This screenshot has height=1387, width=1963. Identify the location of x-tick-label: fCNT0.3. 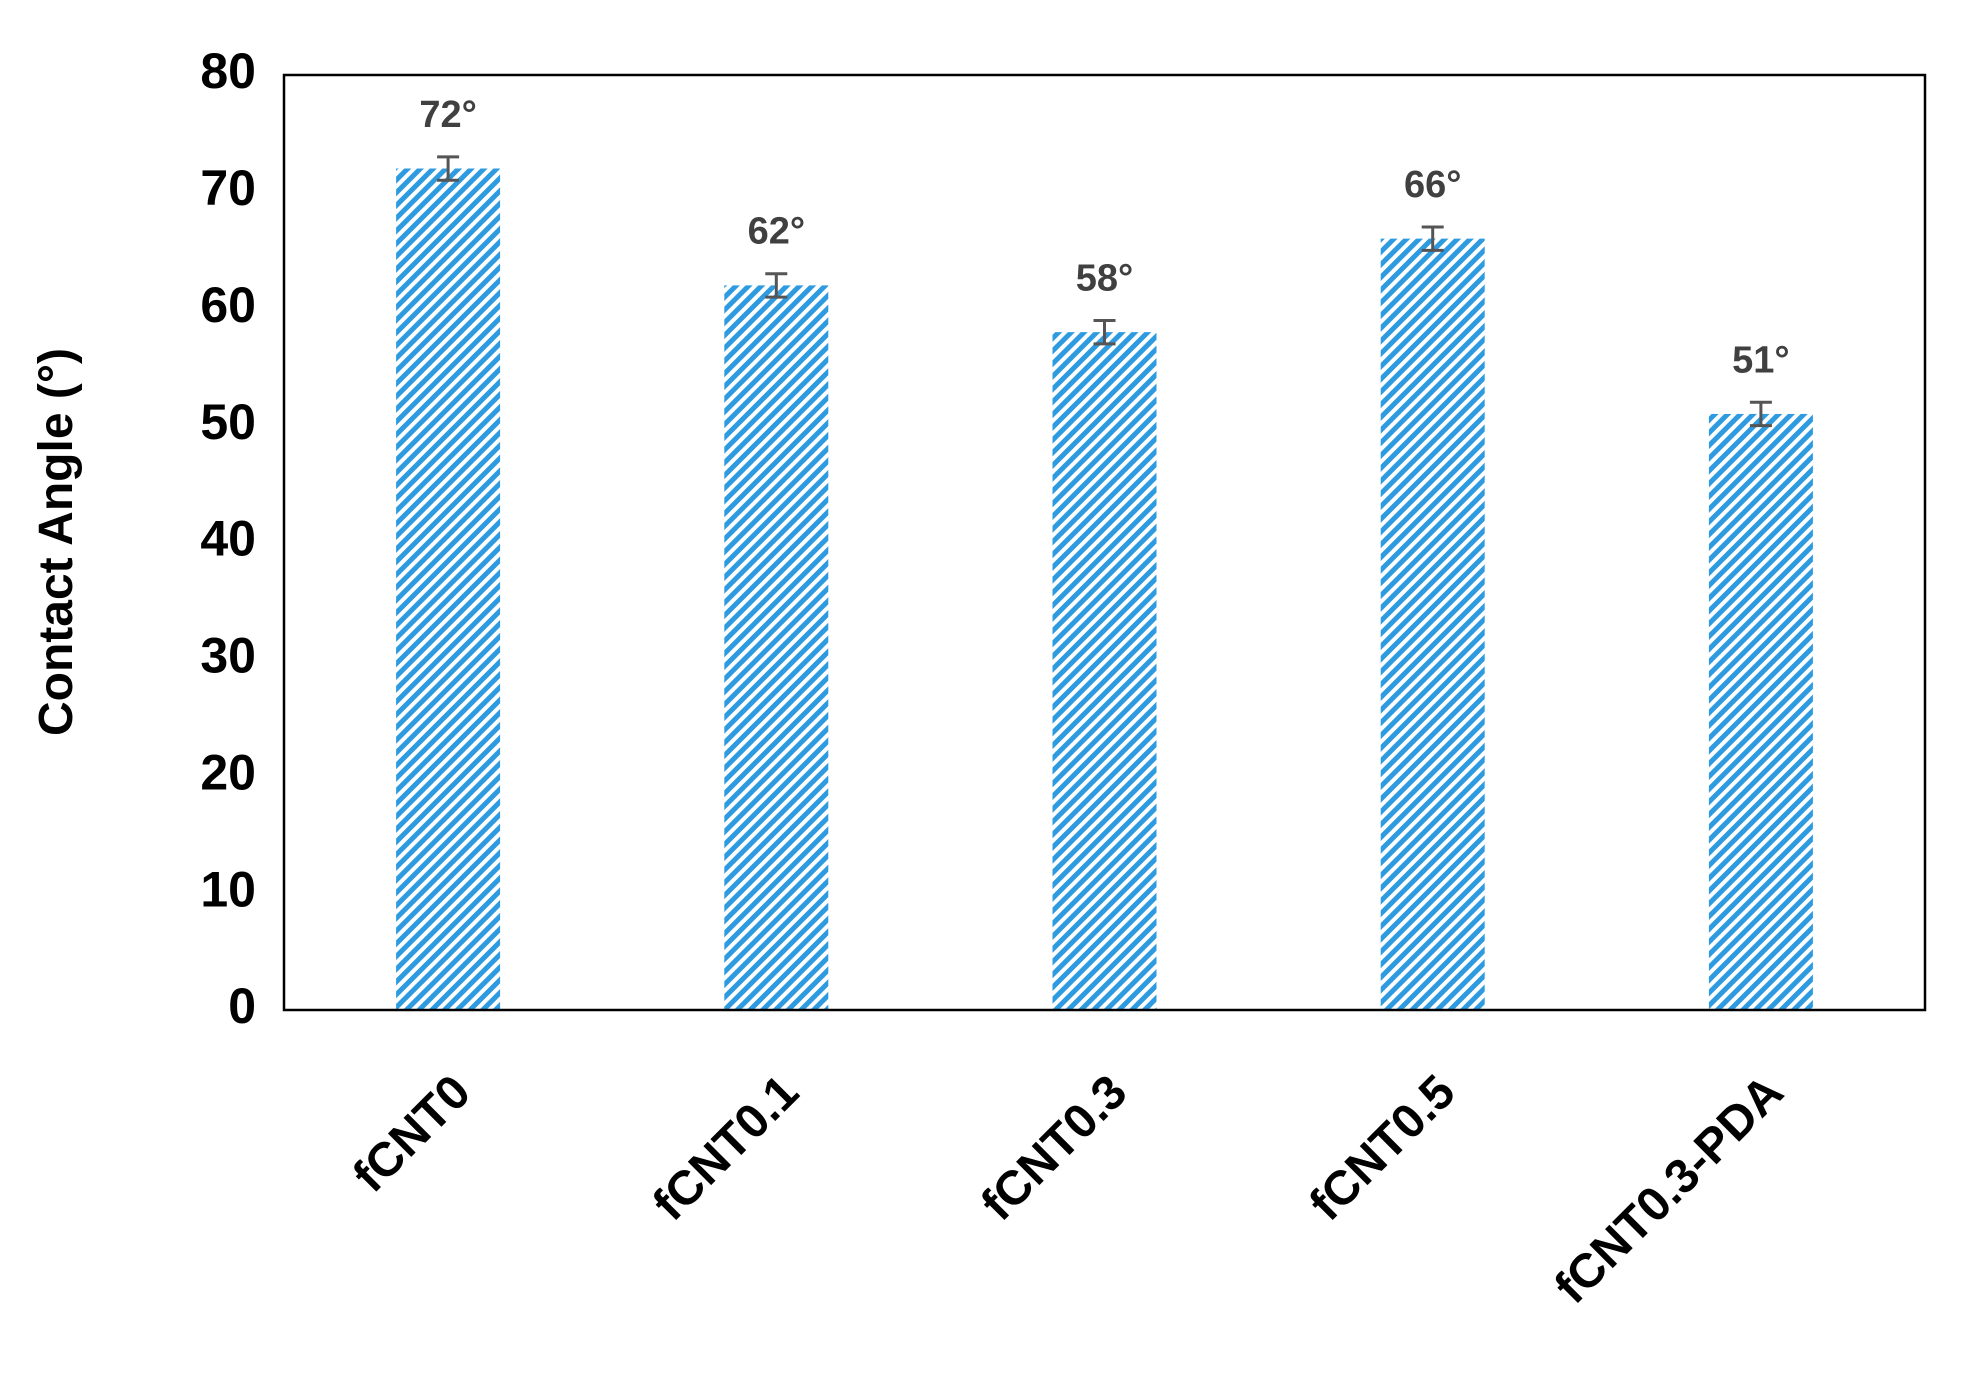
(1055, 1148).